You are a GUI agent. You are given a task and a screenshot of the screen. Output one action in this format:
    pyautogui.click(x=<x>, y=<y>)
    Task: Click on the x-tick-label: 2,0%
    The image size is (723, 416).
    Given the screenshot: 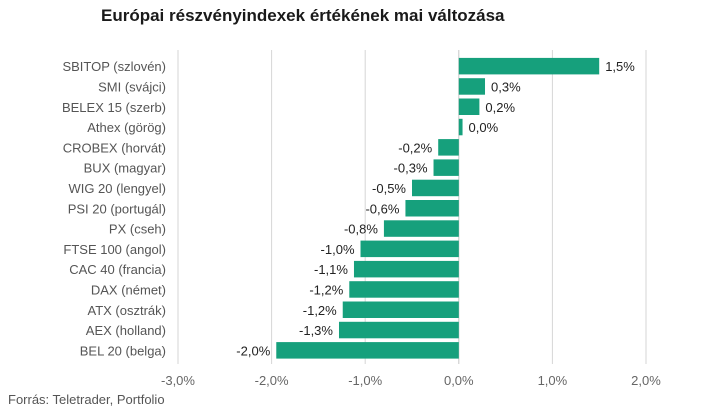 What is the action you would take?
    pyautogui.click(x=646, y=380)
    